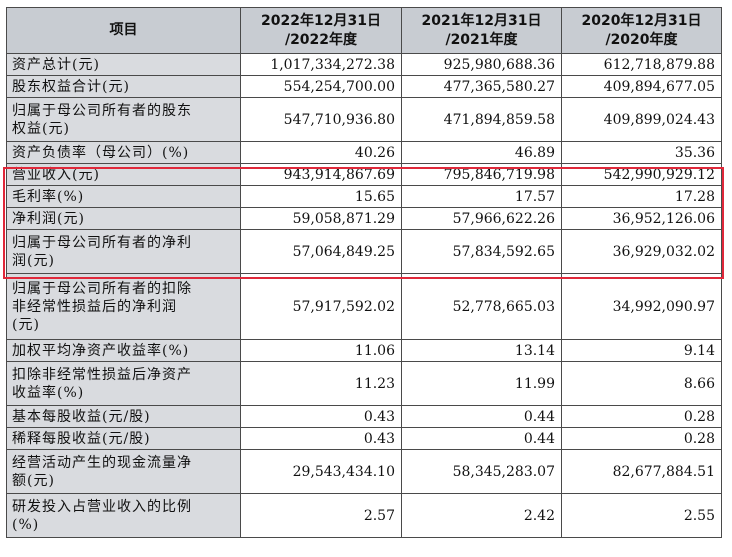 This screenshot has width=732, height=557. What do you see at coordinates (123, 471) in the screenshot?
I see `row-label: 经营活动产生的现金流量净 额(元)` at bounding box center [123, 471].